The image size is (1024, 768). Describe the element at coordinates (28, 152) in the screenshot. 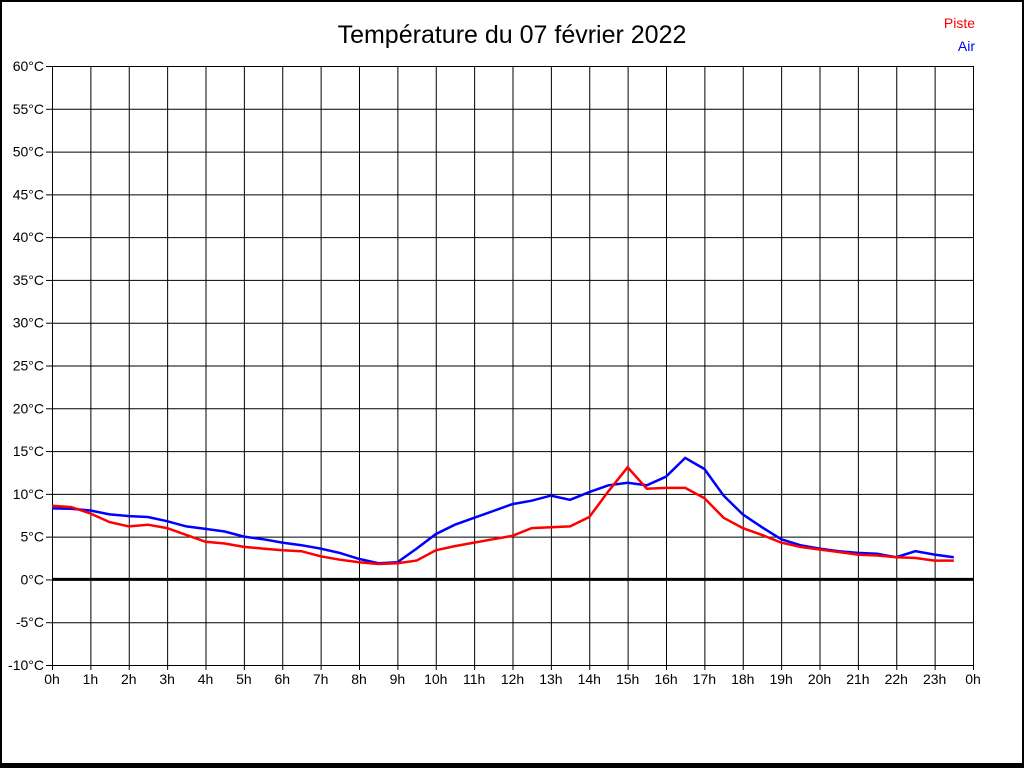

I see `y-tick-label: 50°C` at that location.